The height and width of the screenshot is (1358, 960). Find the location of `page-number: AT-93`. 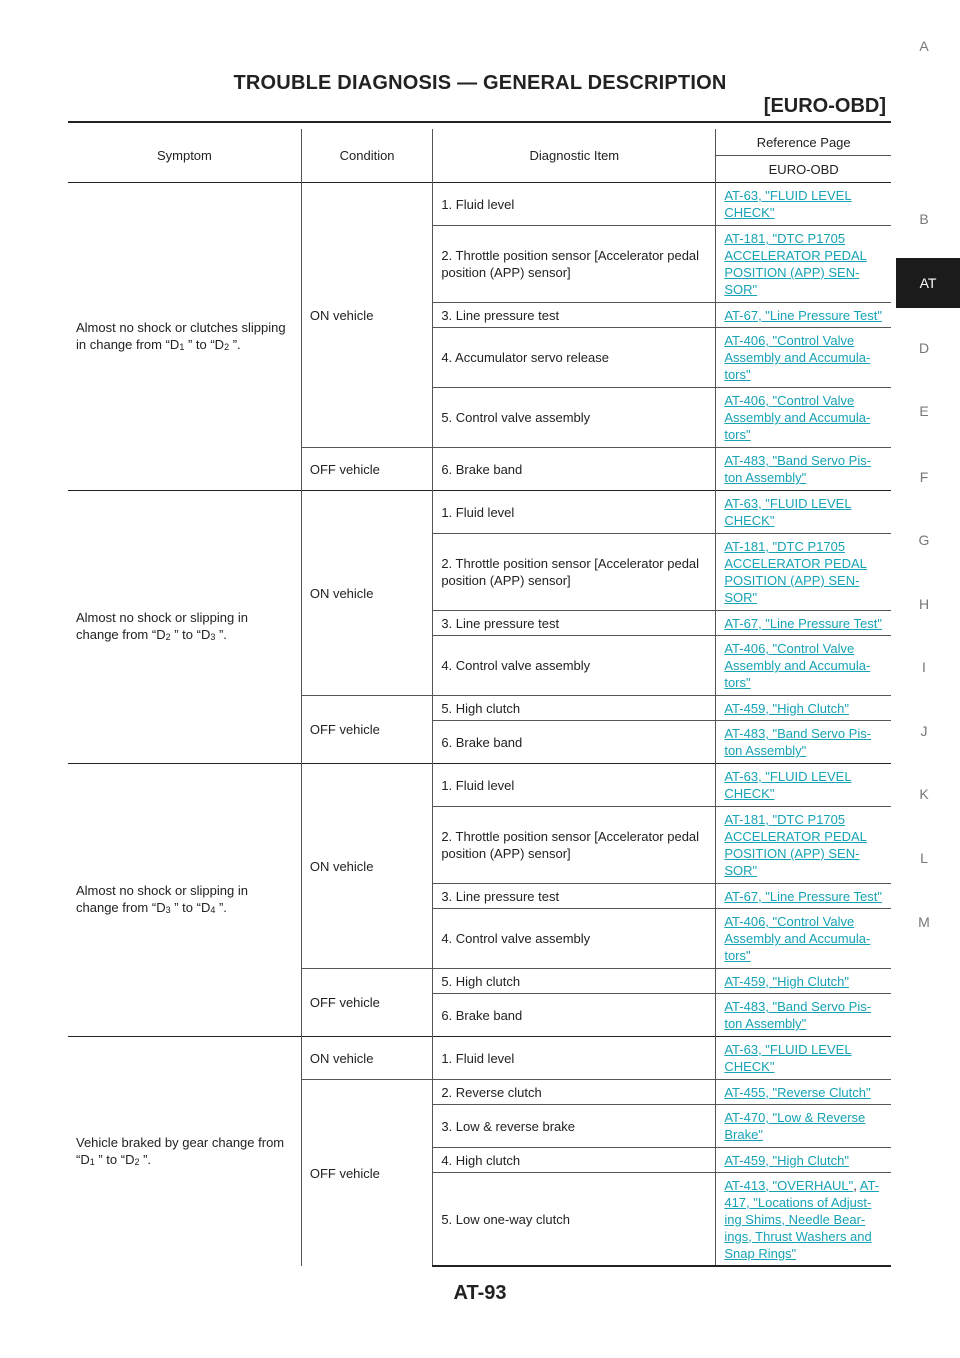

page-number: AT-93 is located at coordinates (480, 1293).